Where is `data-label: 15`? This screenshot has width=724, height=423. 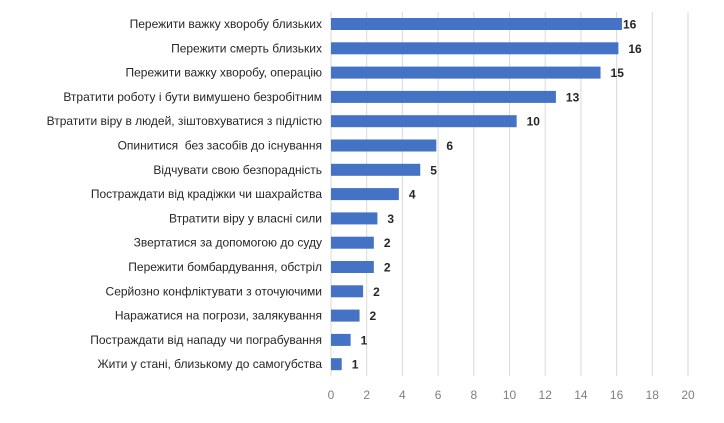 data-label: 15 is located at coordinates (618, 73).